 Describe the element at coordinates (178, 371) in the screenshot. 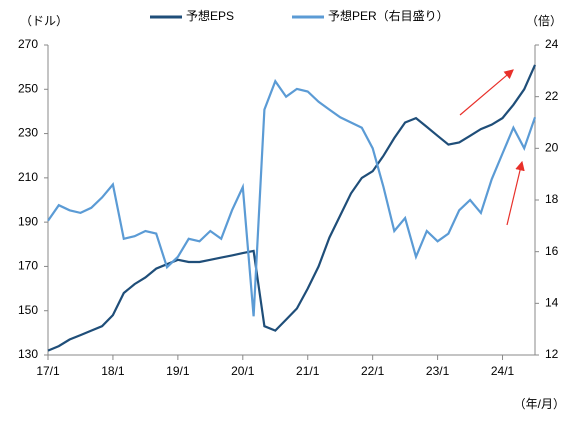

I see `x-tick-label: 19/1` at that location.